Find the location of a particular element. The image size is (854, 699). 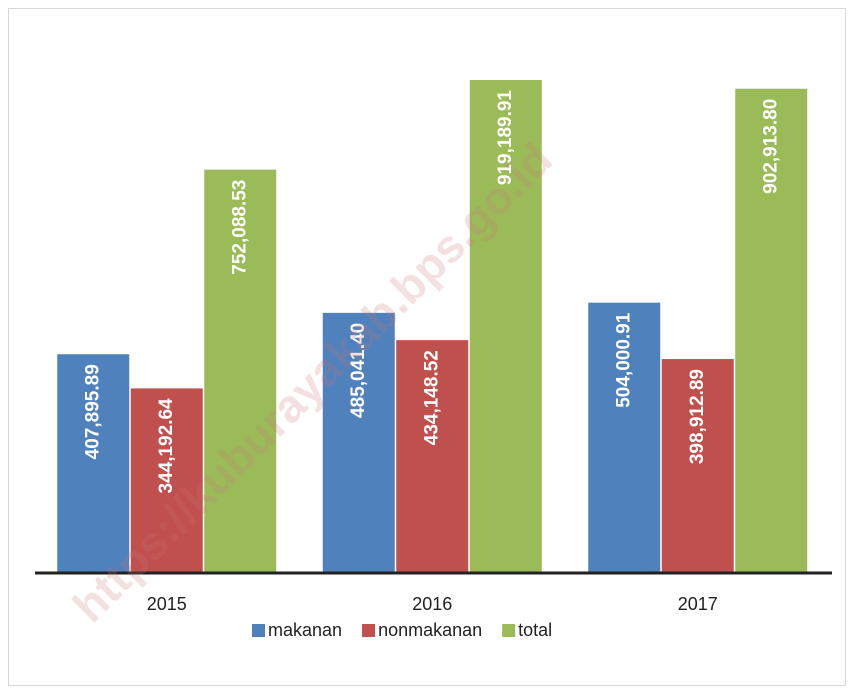

legend-label: nonmakanan is located at coordinates (430, 630).